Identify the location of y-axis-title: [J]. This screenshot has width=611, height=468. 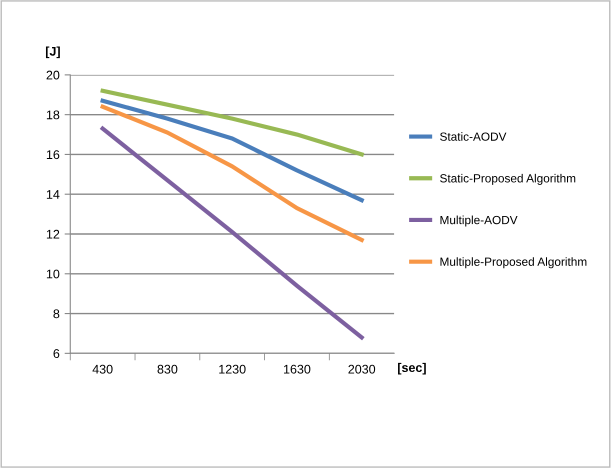
(53, 52).